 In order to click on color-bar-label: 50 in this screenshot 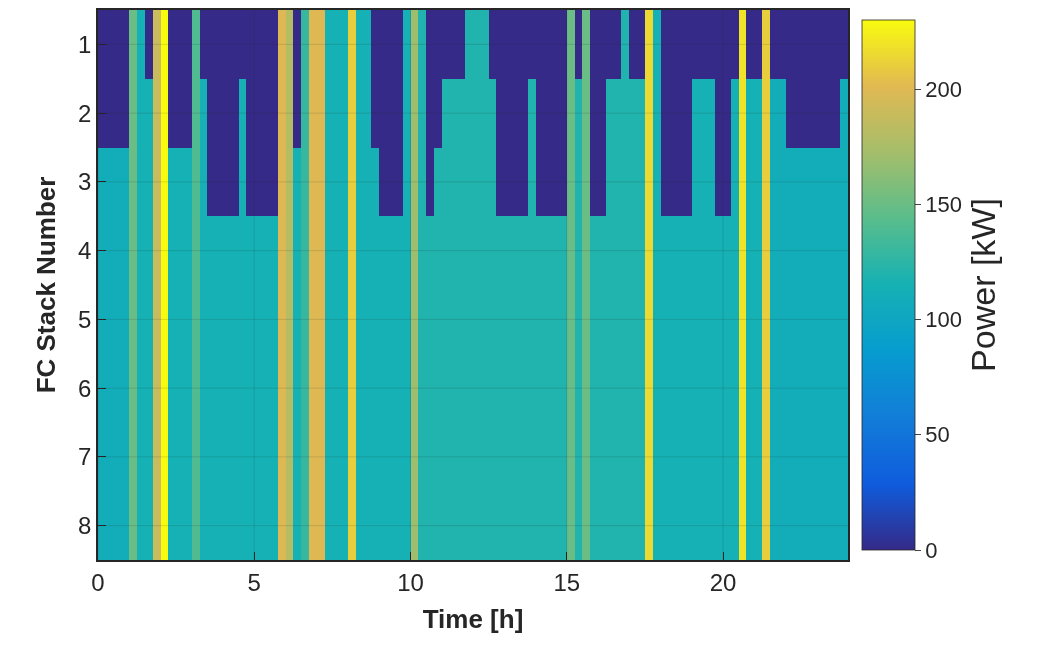, I will do `click(937, 435)`.